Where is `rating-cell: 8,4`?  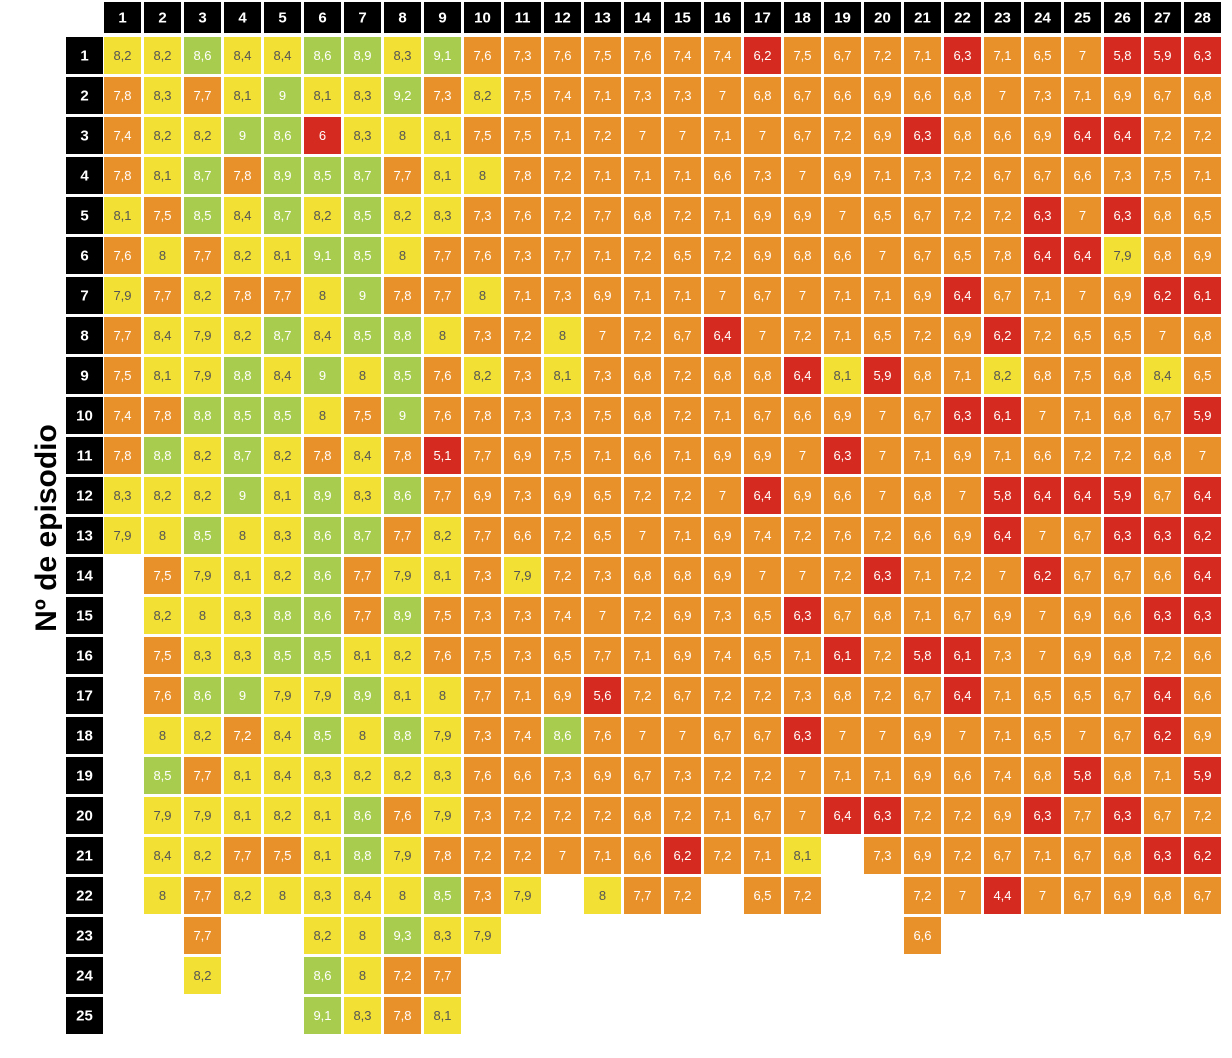 rating-cell: 8,4 is located at coordinates (362, 455).